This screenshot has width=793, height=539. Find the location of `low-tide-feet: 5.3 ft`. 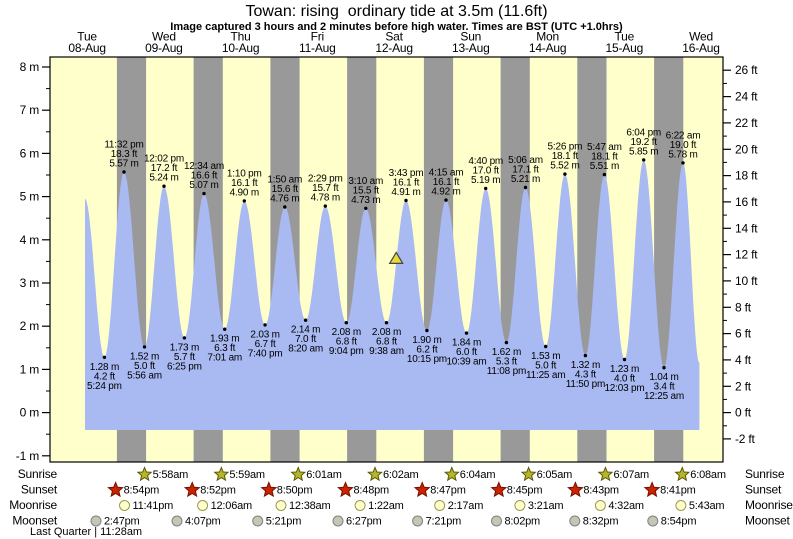

low-tide-feet: 5.3 ft is located at coordinates (506, 362).